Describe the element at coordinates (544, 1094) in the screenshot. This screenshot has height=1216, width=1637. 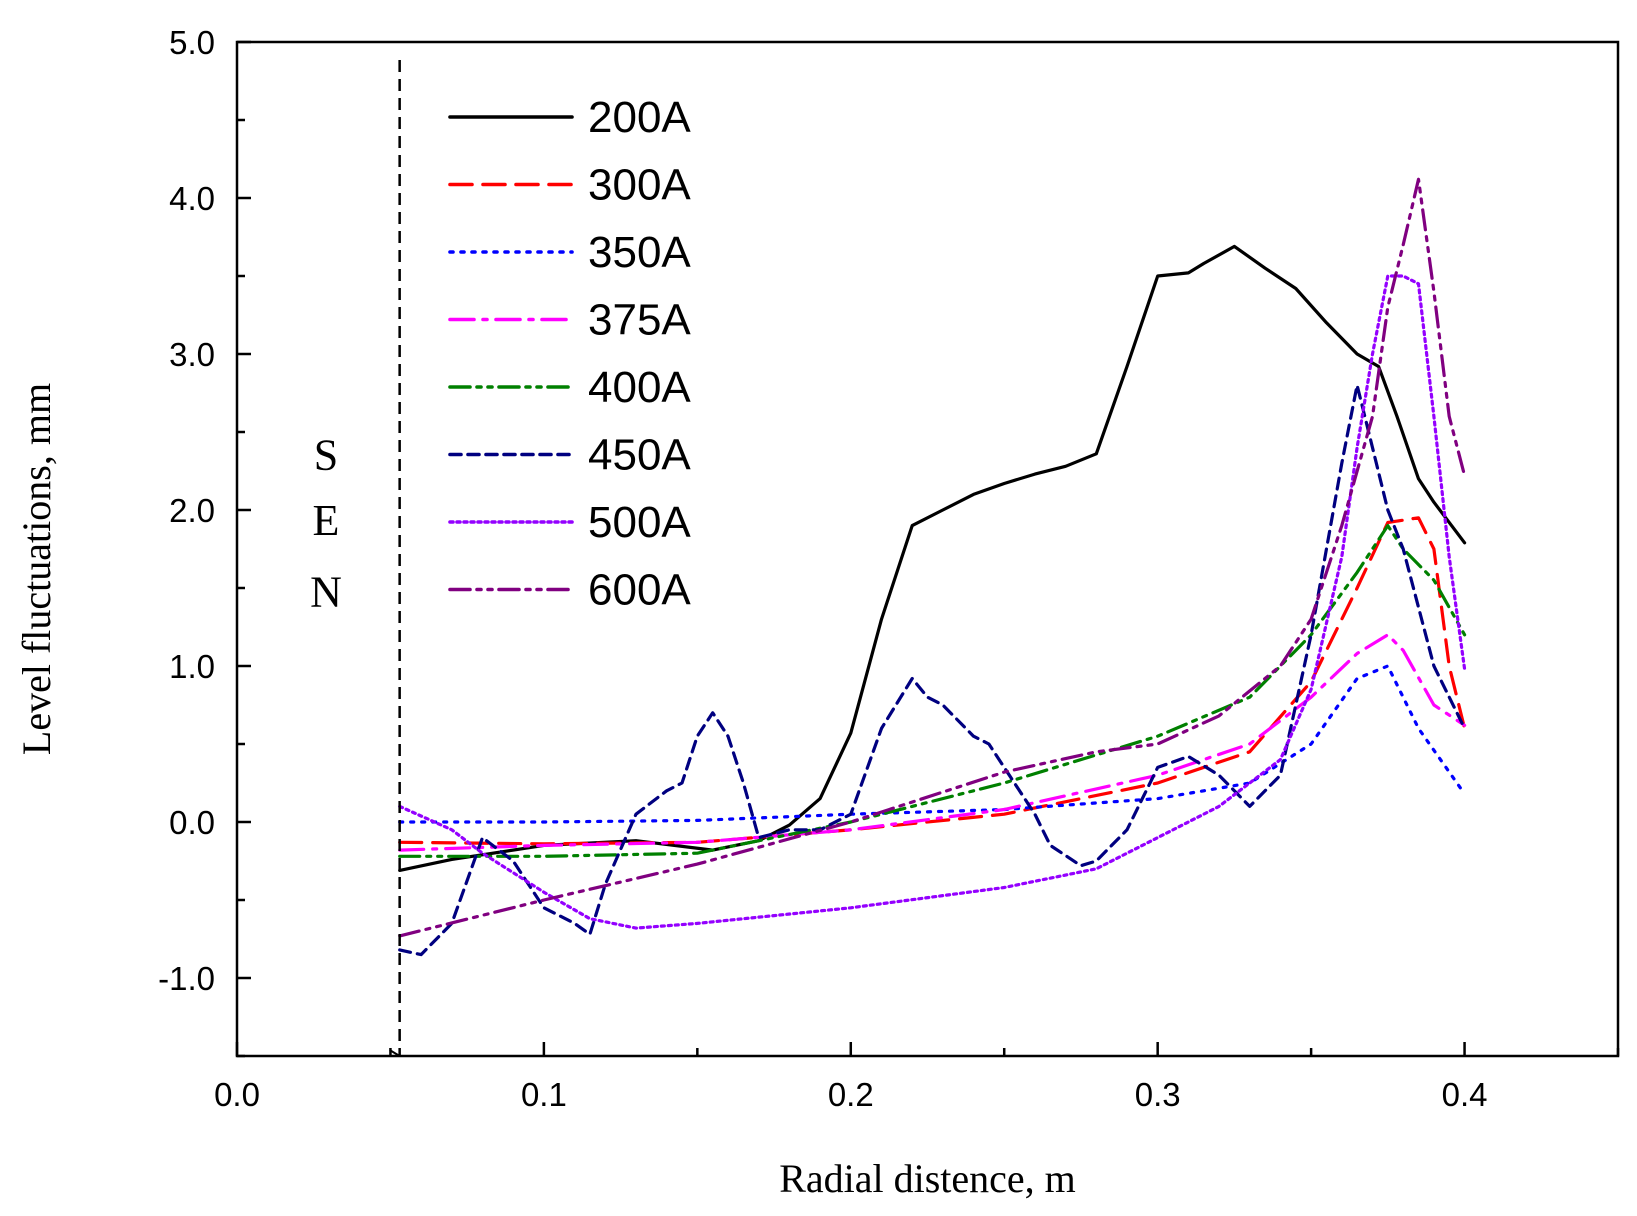
I see `x-tick-label: 0.1` at that location.